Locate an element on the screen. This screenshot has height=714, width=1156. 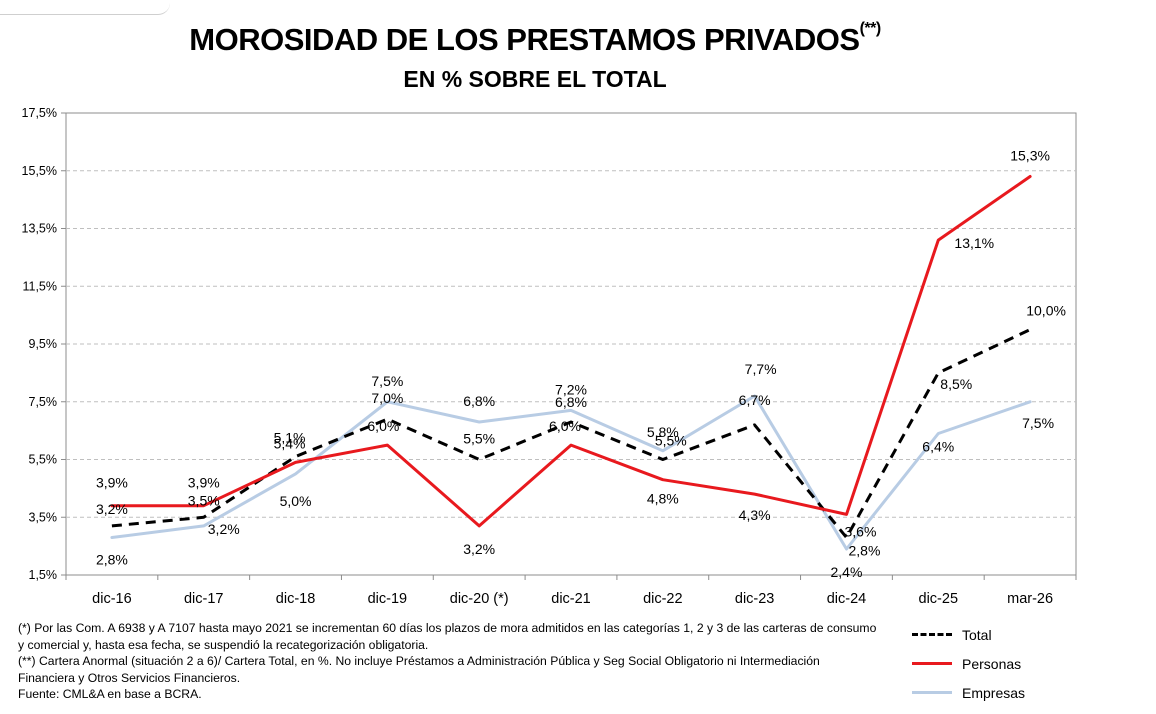
legend-label-total: Total is located at coordinates (977, 634).